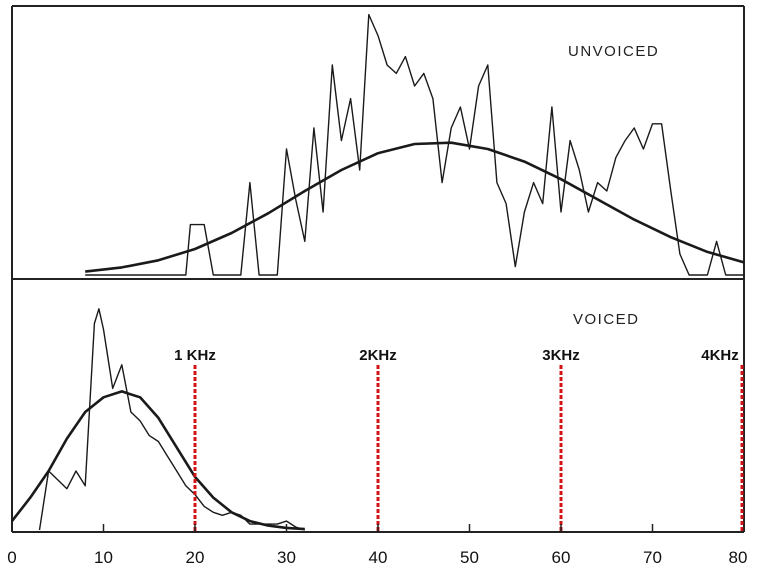  Describe the element at coordinates (103, 557) in the screenshot. I see `x-tick-label-10: 10` at that location.